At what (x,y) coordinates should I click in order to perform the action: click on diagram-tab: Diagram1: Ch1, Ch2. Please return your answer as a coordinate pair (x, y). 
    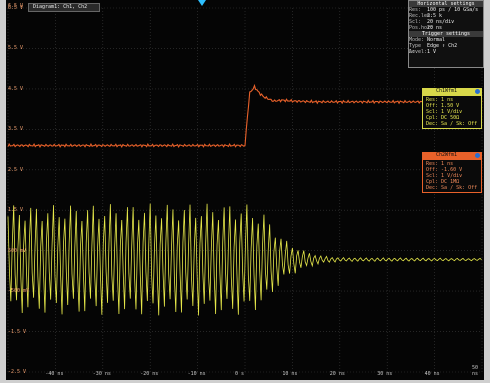
    Looking at the image, I should click on (64, 7).